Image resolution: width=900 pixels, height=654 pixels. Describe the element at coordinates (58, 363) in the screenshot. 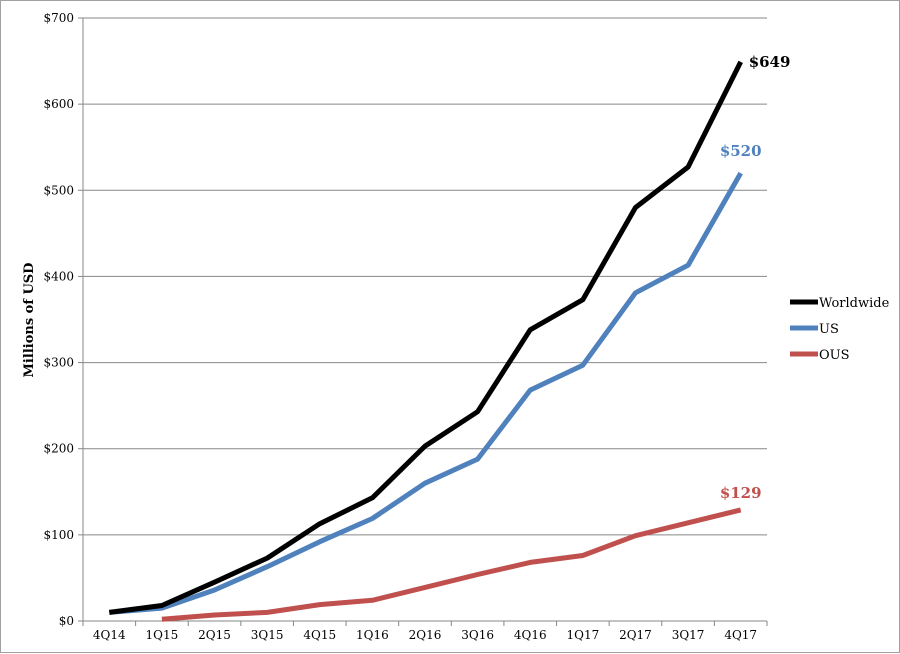

I see `y-tick-label: $300` at that location.